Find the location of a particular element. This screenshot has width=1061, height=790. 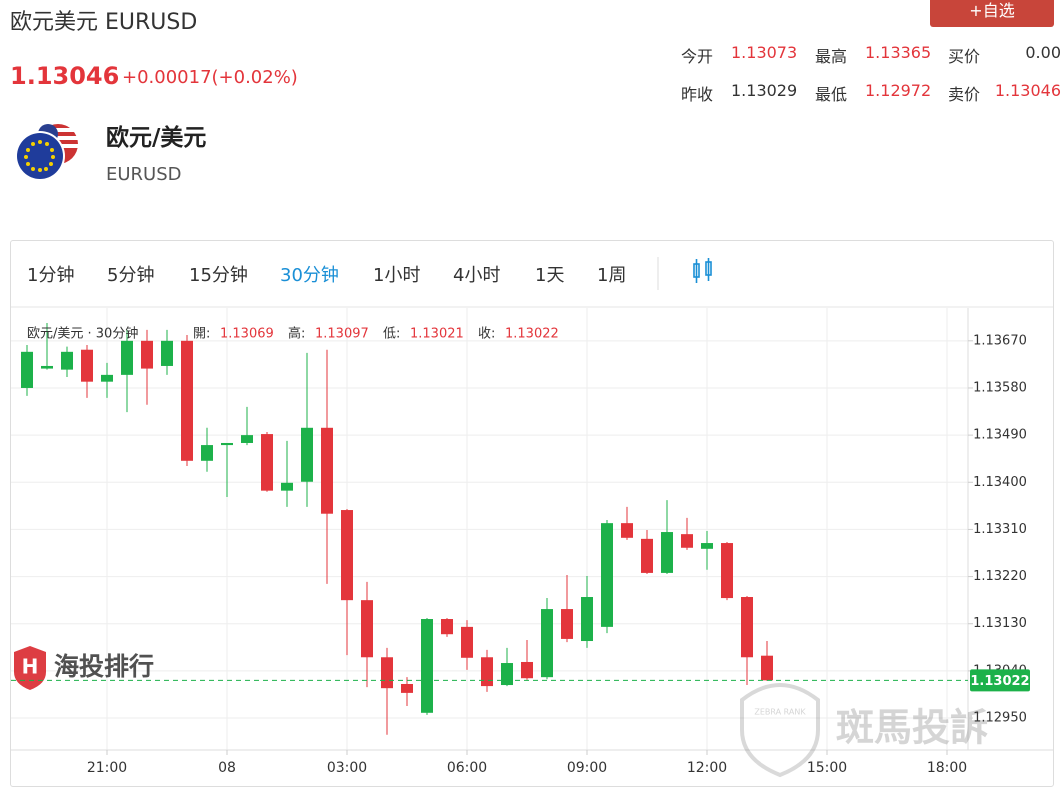

y-tick-label: 1.13400 is located at coordinates (1000, 482).